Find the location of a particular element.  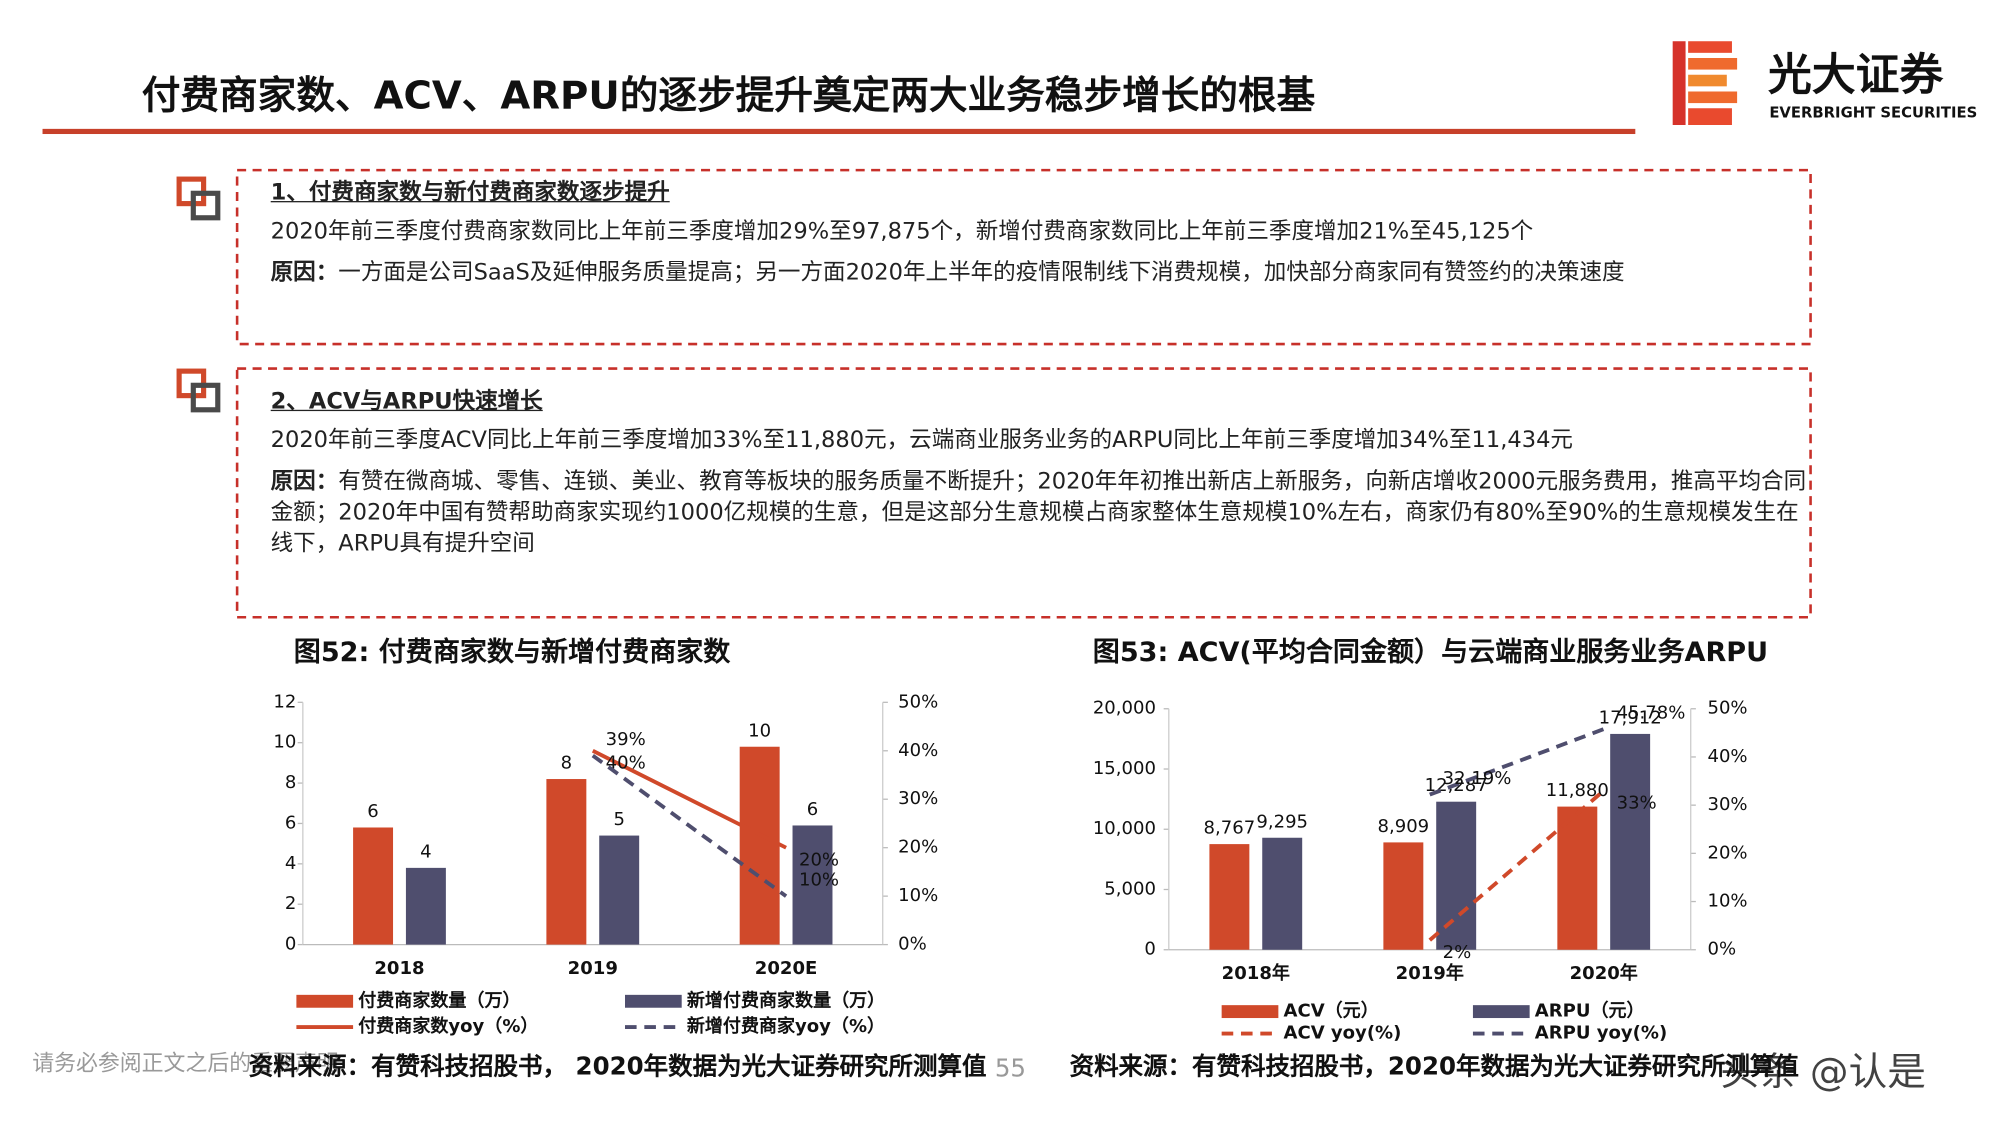

logo-text: 光大证券 is located at coordinates (1856, 74).